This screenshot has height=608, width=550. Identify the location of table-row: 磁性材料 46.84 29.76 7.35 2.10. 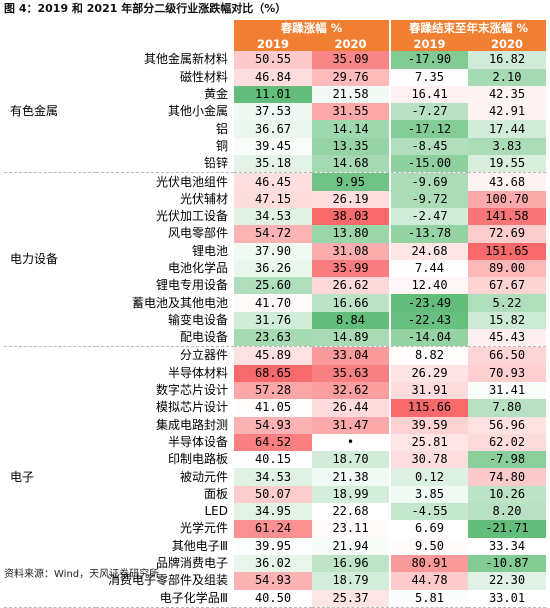
(275, 77).